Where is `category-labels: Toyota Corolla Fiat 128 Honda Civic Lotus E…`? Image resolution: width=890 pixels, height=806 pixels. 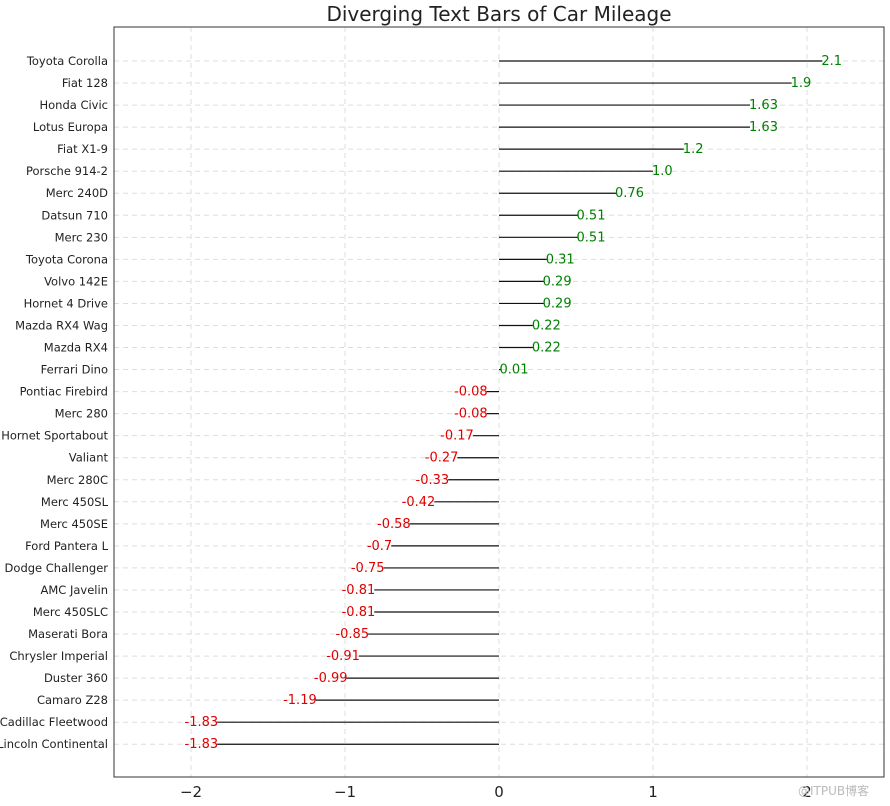
category-labels: Toyota Corolla Fiat 128 Honda Civic Lotus E… is located at coordinates (54, 402).